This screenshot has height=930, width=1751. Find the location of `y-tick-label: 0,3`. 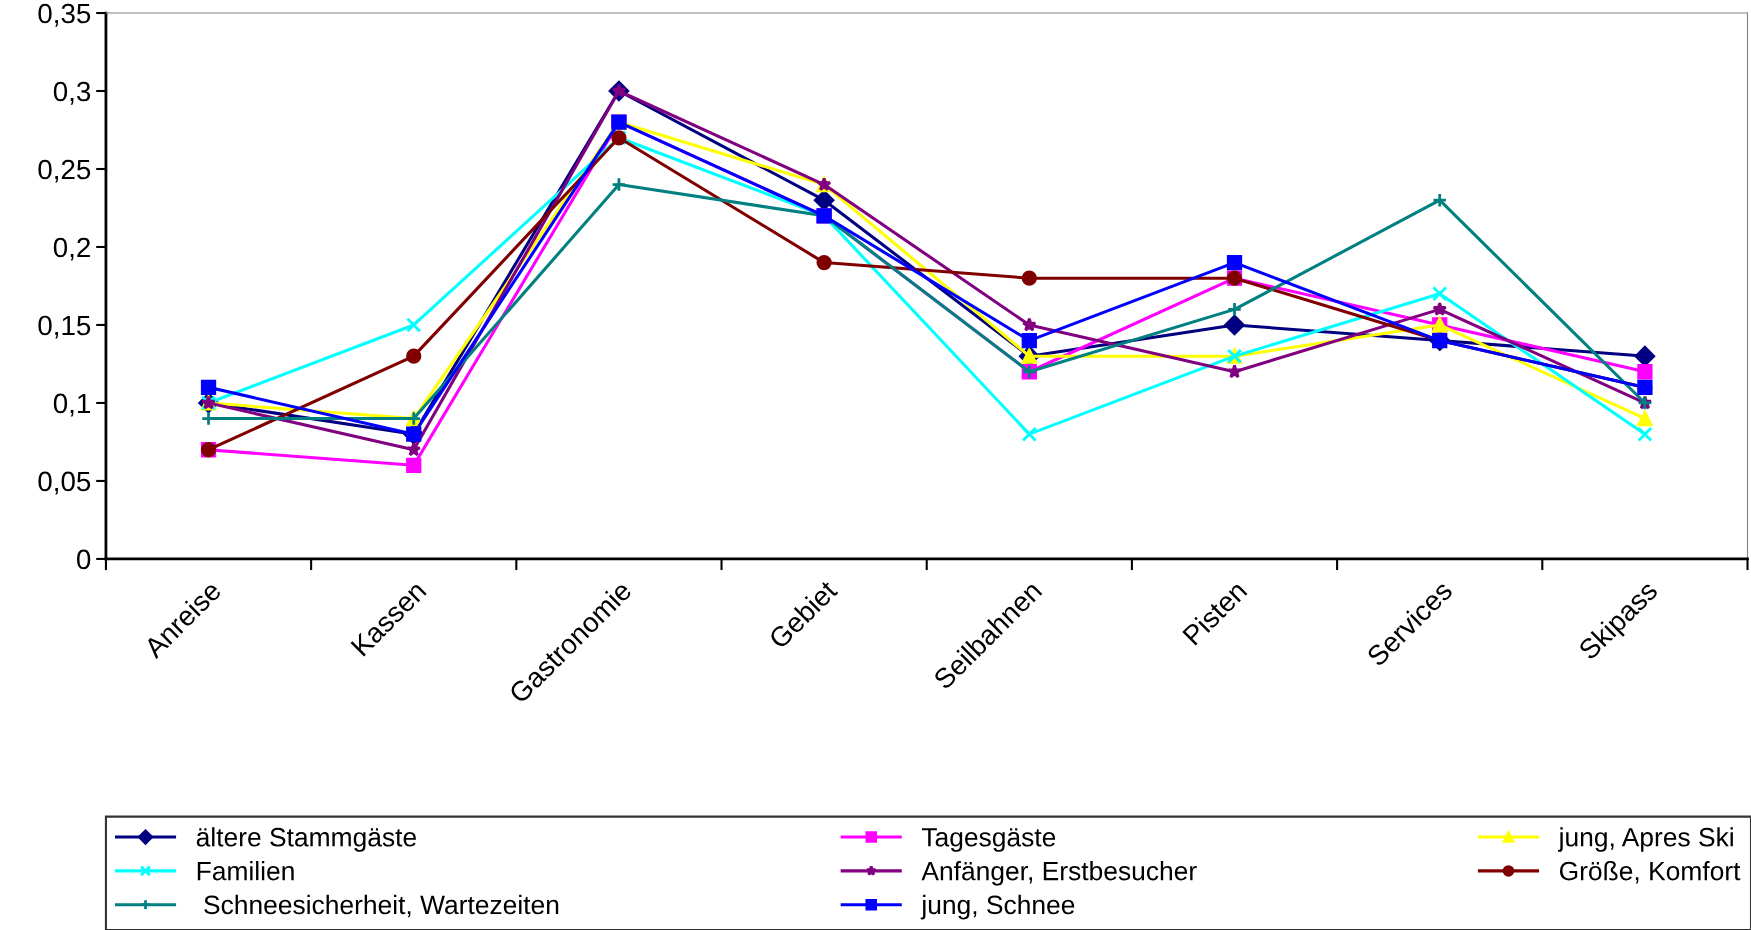

y-tick-label: 0,3 is located at coordinates (72, 93).